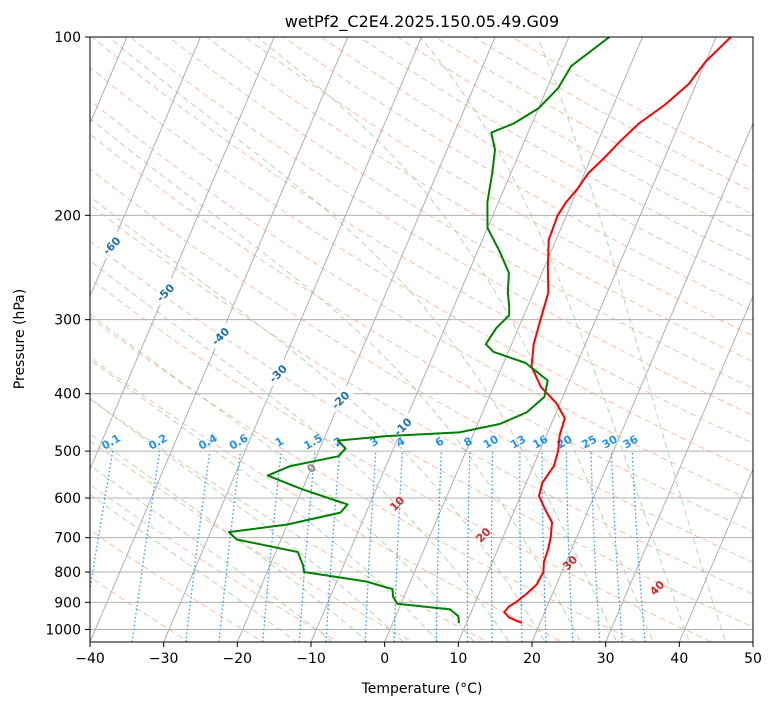 Image resolution: width=775 pixels, height=712 pixels. Describe the element at coordinates (384, 659) in the screenshot. I see `x-tick-label: 0` at that location.